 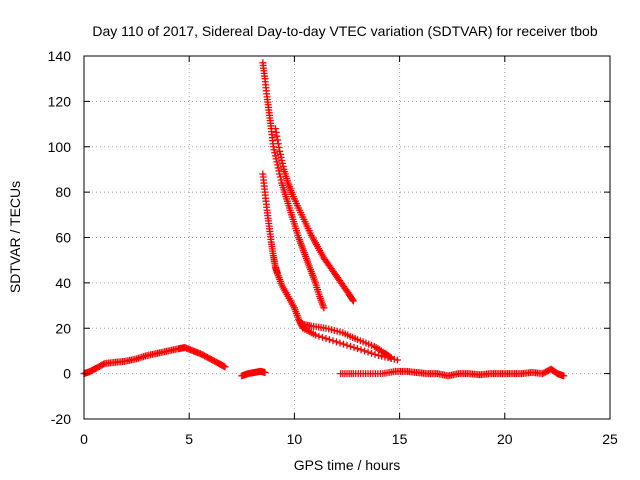 I want to click on x-tick-label: 10, so click(x=295, y=439).